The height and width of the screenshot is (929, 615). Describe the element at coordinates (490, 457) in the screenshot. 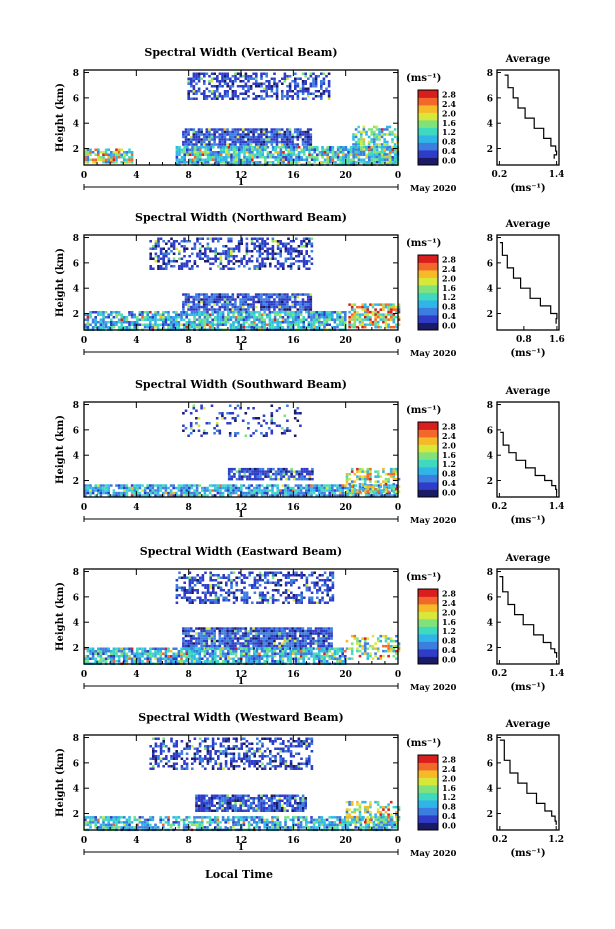

I see `average-y-tick-label: 4` at that location.